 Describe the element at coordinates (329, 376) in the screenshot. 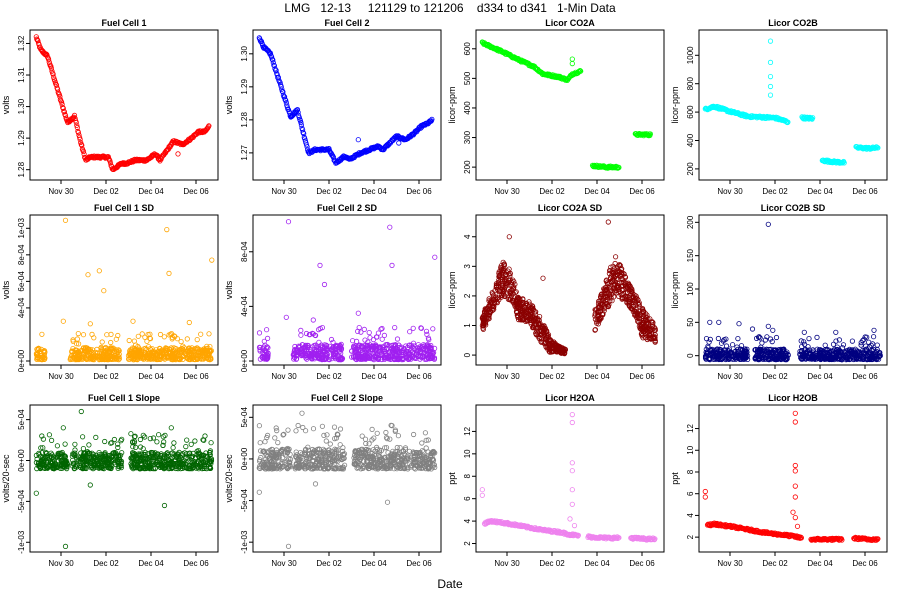

I see `fuel-cell-2-sd-xtick-label: Dec 02` at that location.